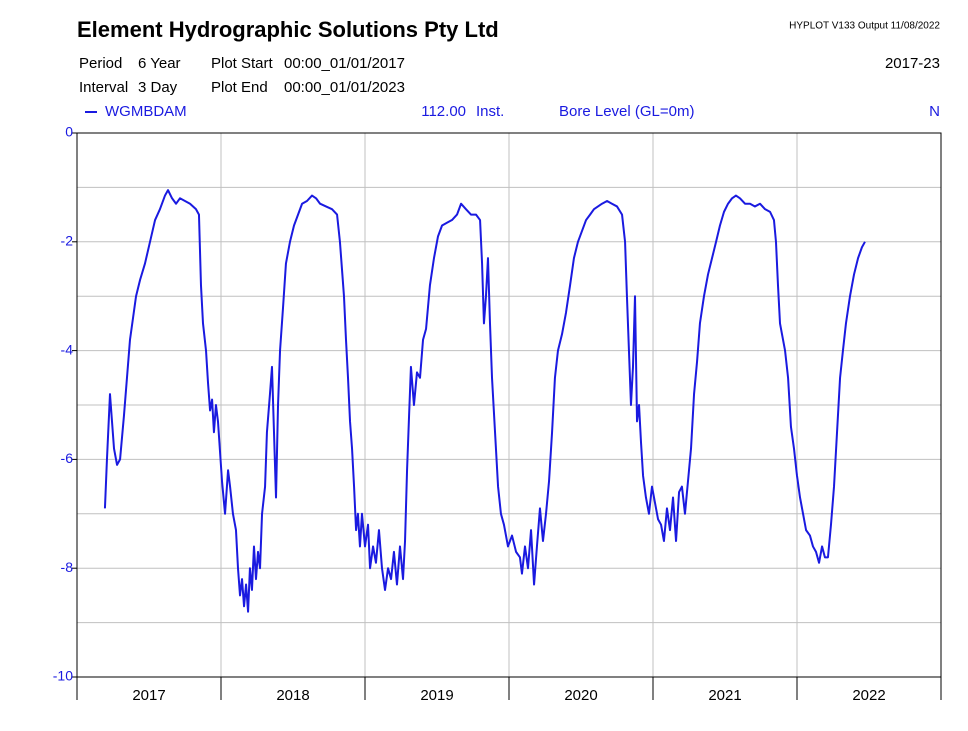 Image resolution: width=968 pixels, height=731 pixels. I want to click on y-tick-label: -10, so click(63, 676).